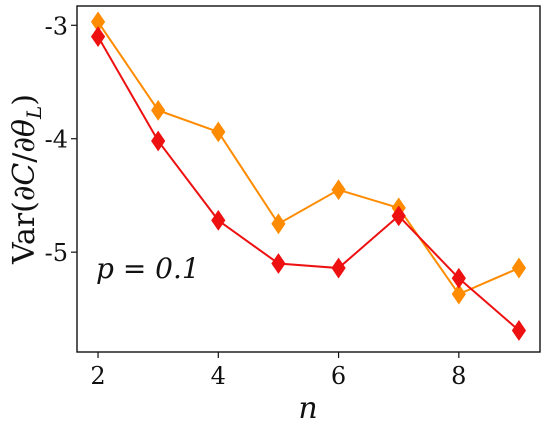 The height and width of the screenshot is (431, 548). What do you see at coordinates (56, 140) in the screenshot?
I see `y-tick-label: -4` at bounding box center [56, 140].